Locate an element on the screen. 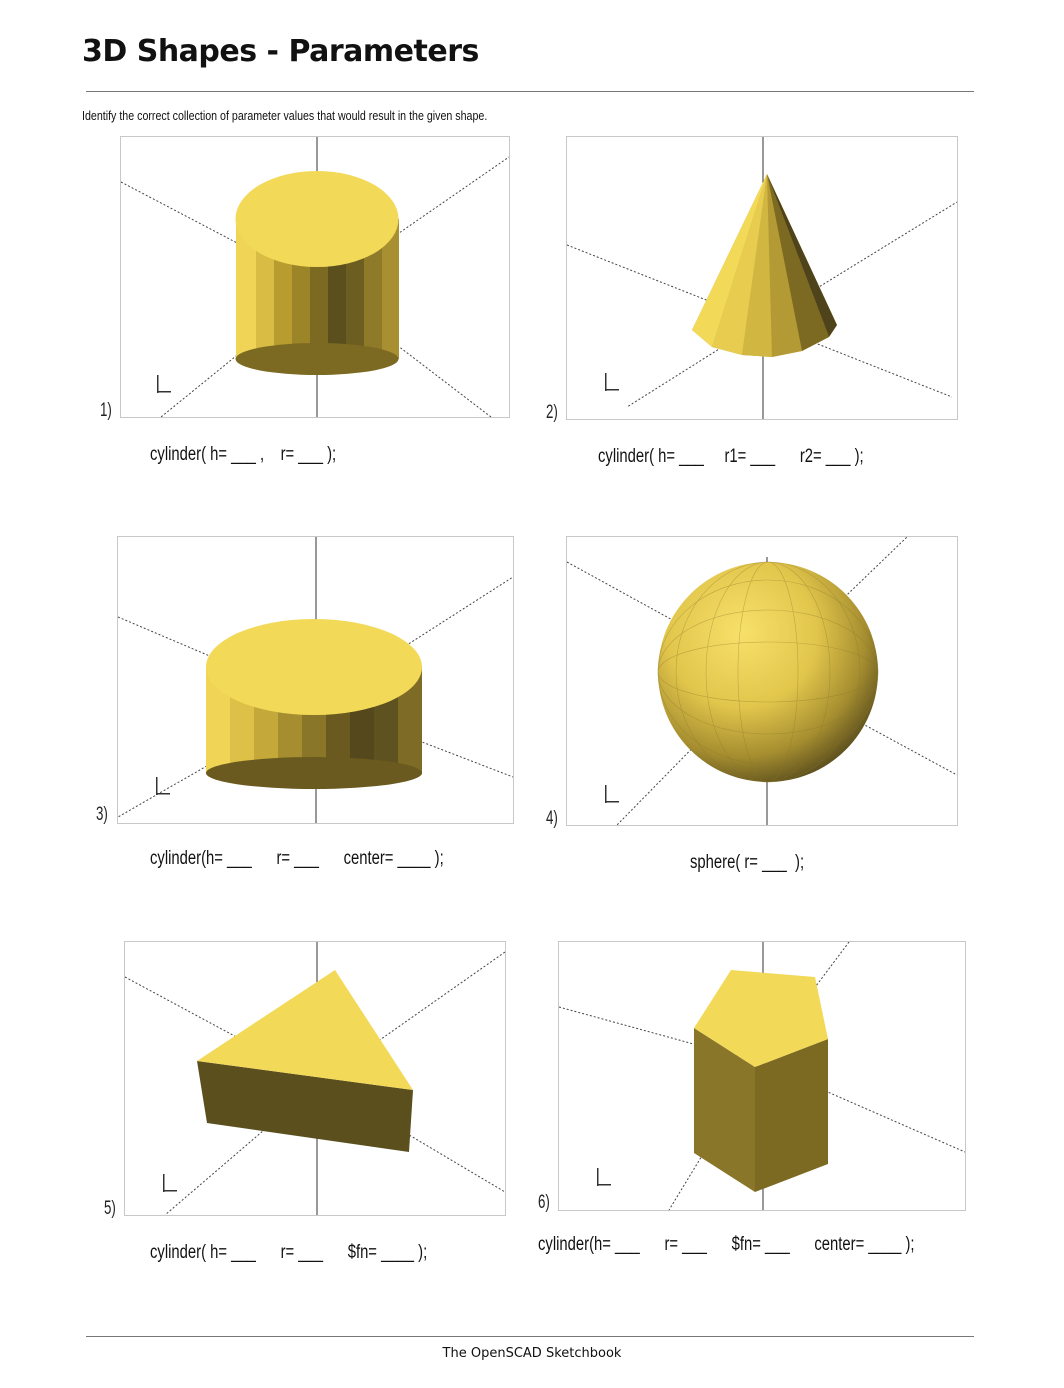  cylinder-render is located at coordinates (315, 277).